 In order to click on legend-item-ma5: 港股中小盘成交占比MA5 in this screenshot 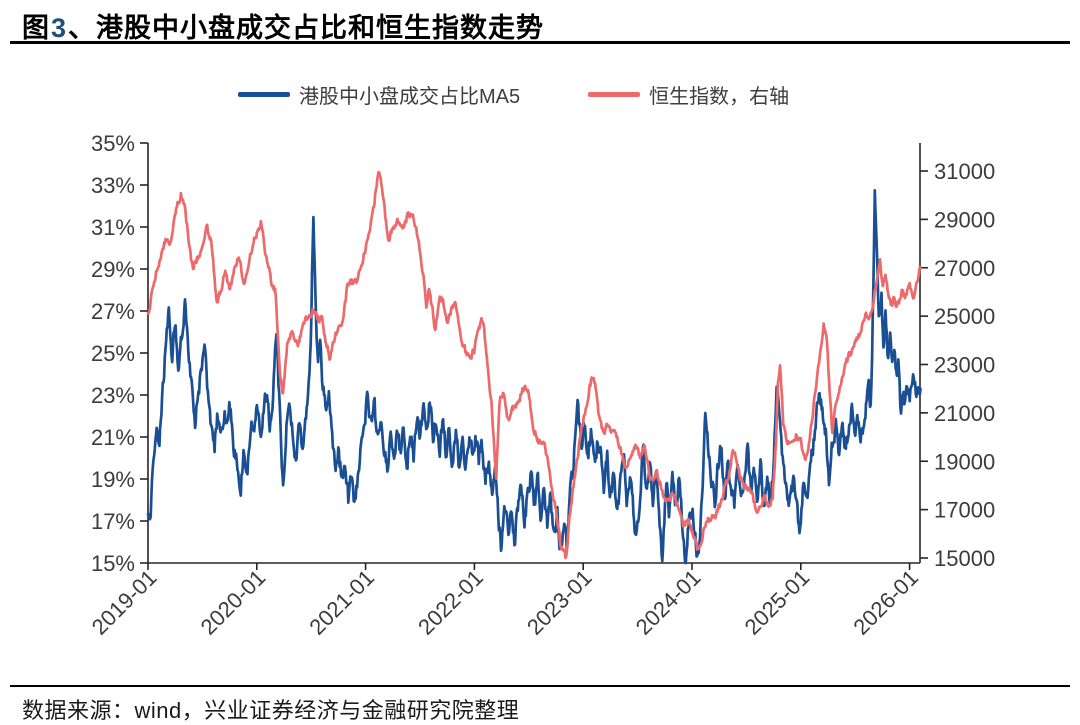, I will do `click(379, 94)`.